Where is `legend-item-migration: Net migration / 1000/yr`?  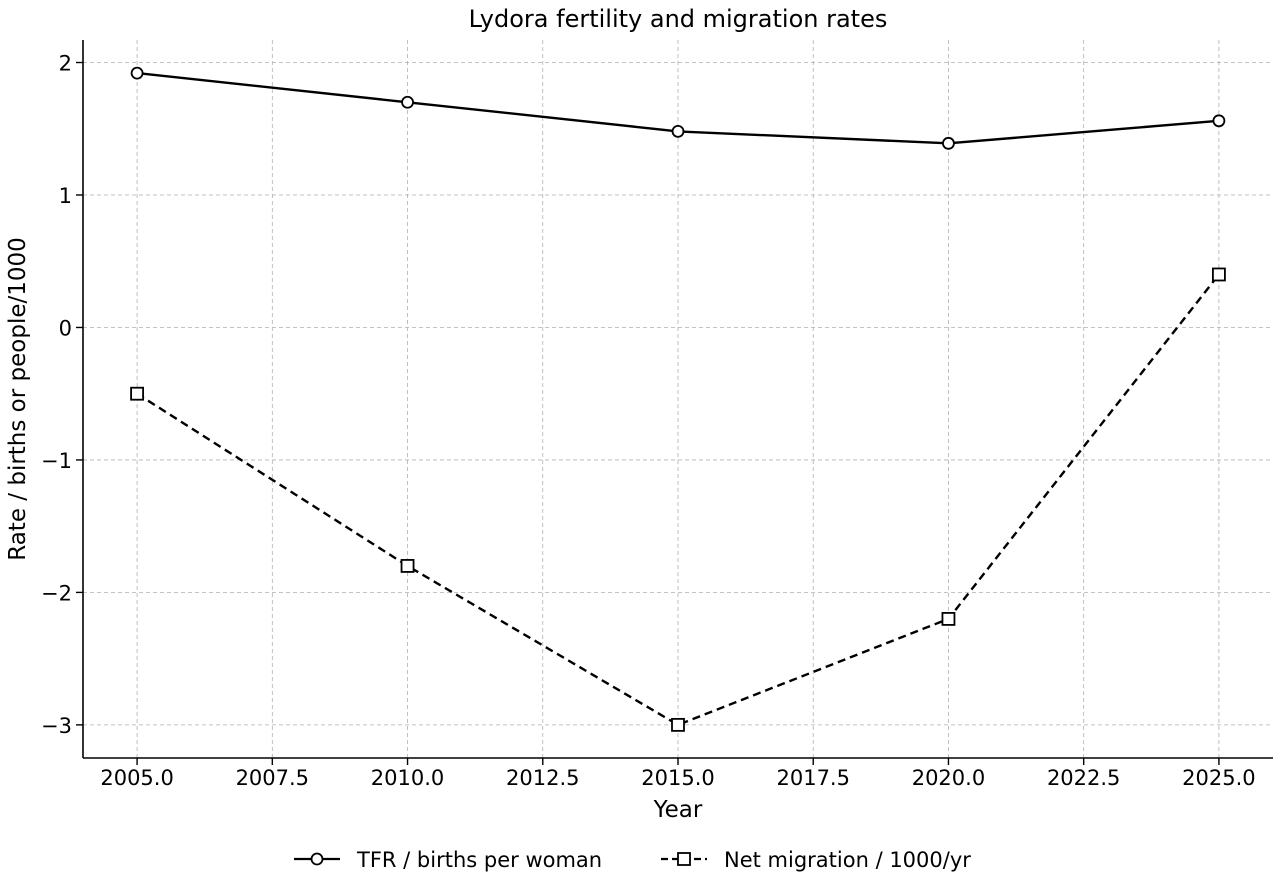
legend-item-migration: Net migration / 1000/yr is located at coordinates (816, 860).